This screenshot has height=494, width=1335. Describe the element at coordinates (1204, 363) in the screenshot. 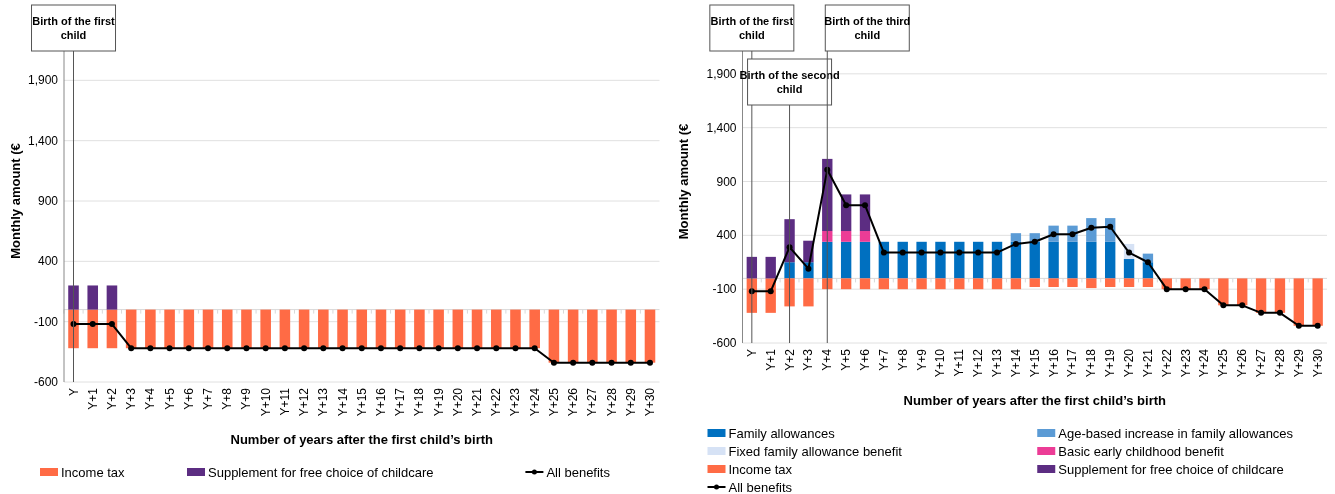

I see `x-tick-label: Y+24` at that location.